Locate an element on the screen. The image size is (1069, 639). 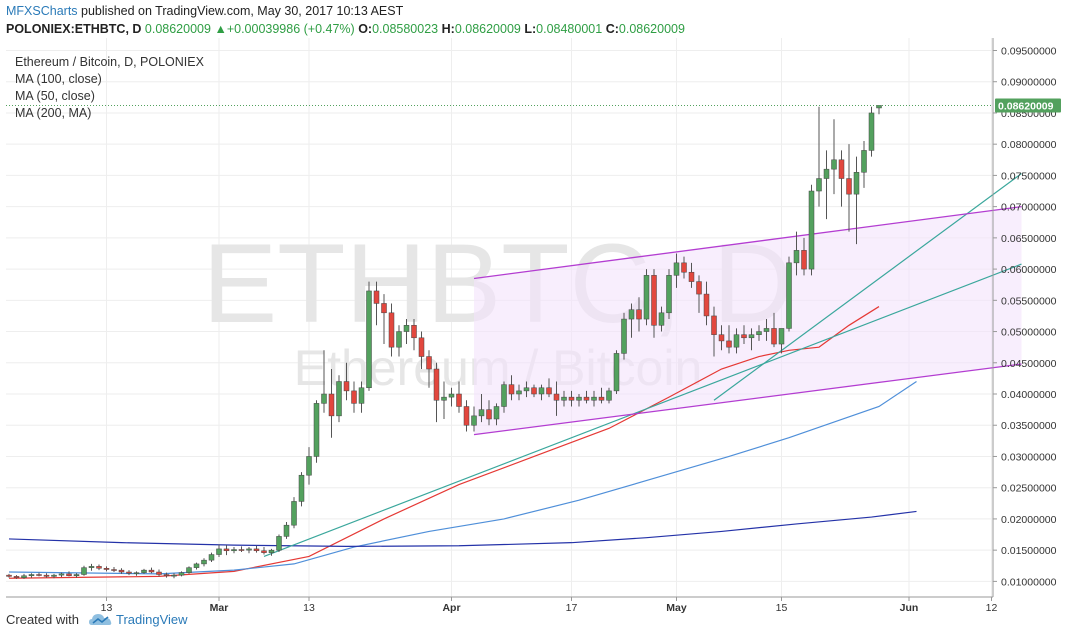
y-tick-label: 0.07500000 is located at coordinates (1029, 176).